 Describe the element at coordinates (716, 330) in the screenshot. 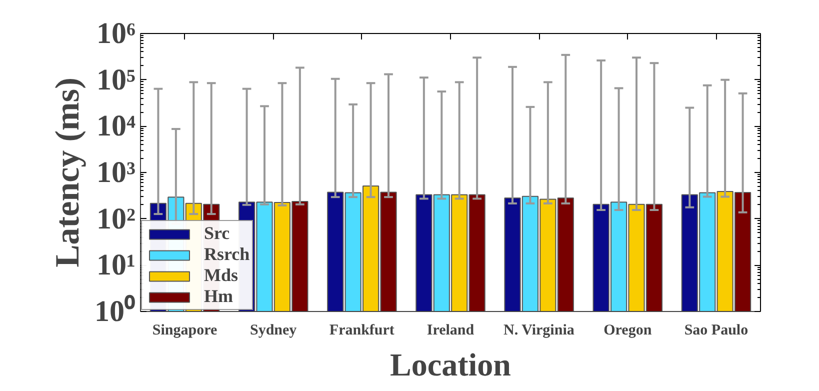

I see `x-tick-label: Sao Paulo` at that location.